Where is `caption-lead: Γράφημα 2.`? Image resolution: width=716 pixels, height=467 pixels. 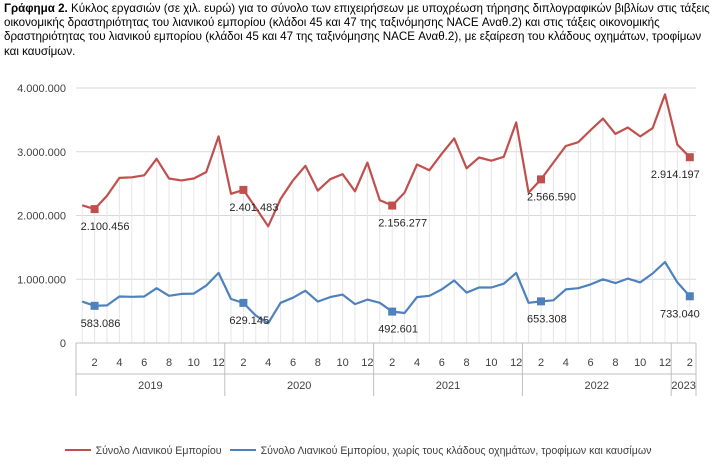 caption-lead: Γράφημα 2. is located at coordinates (36, 8).